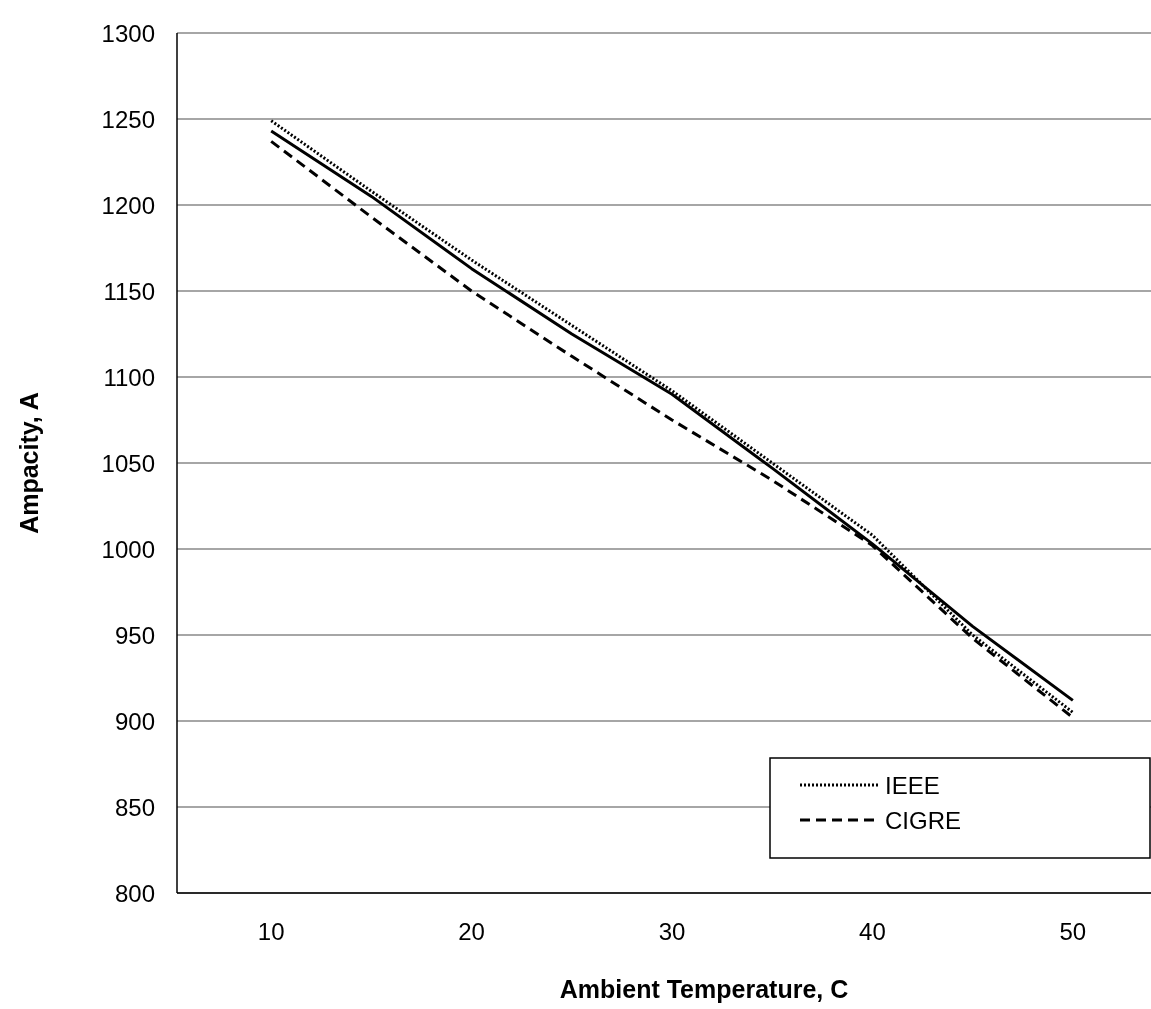 The height and width of the screenshot is (1009, 1151). What do you see at coordinates (128, 205) in the screenshot?
I see `y-tick-label: 1200` at bounding box center [128, 205].